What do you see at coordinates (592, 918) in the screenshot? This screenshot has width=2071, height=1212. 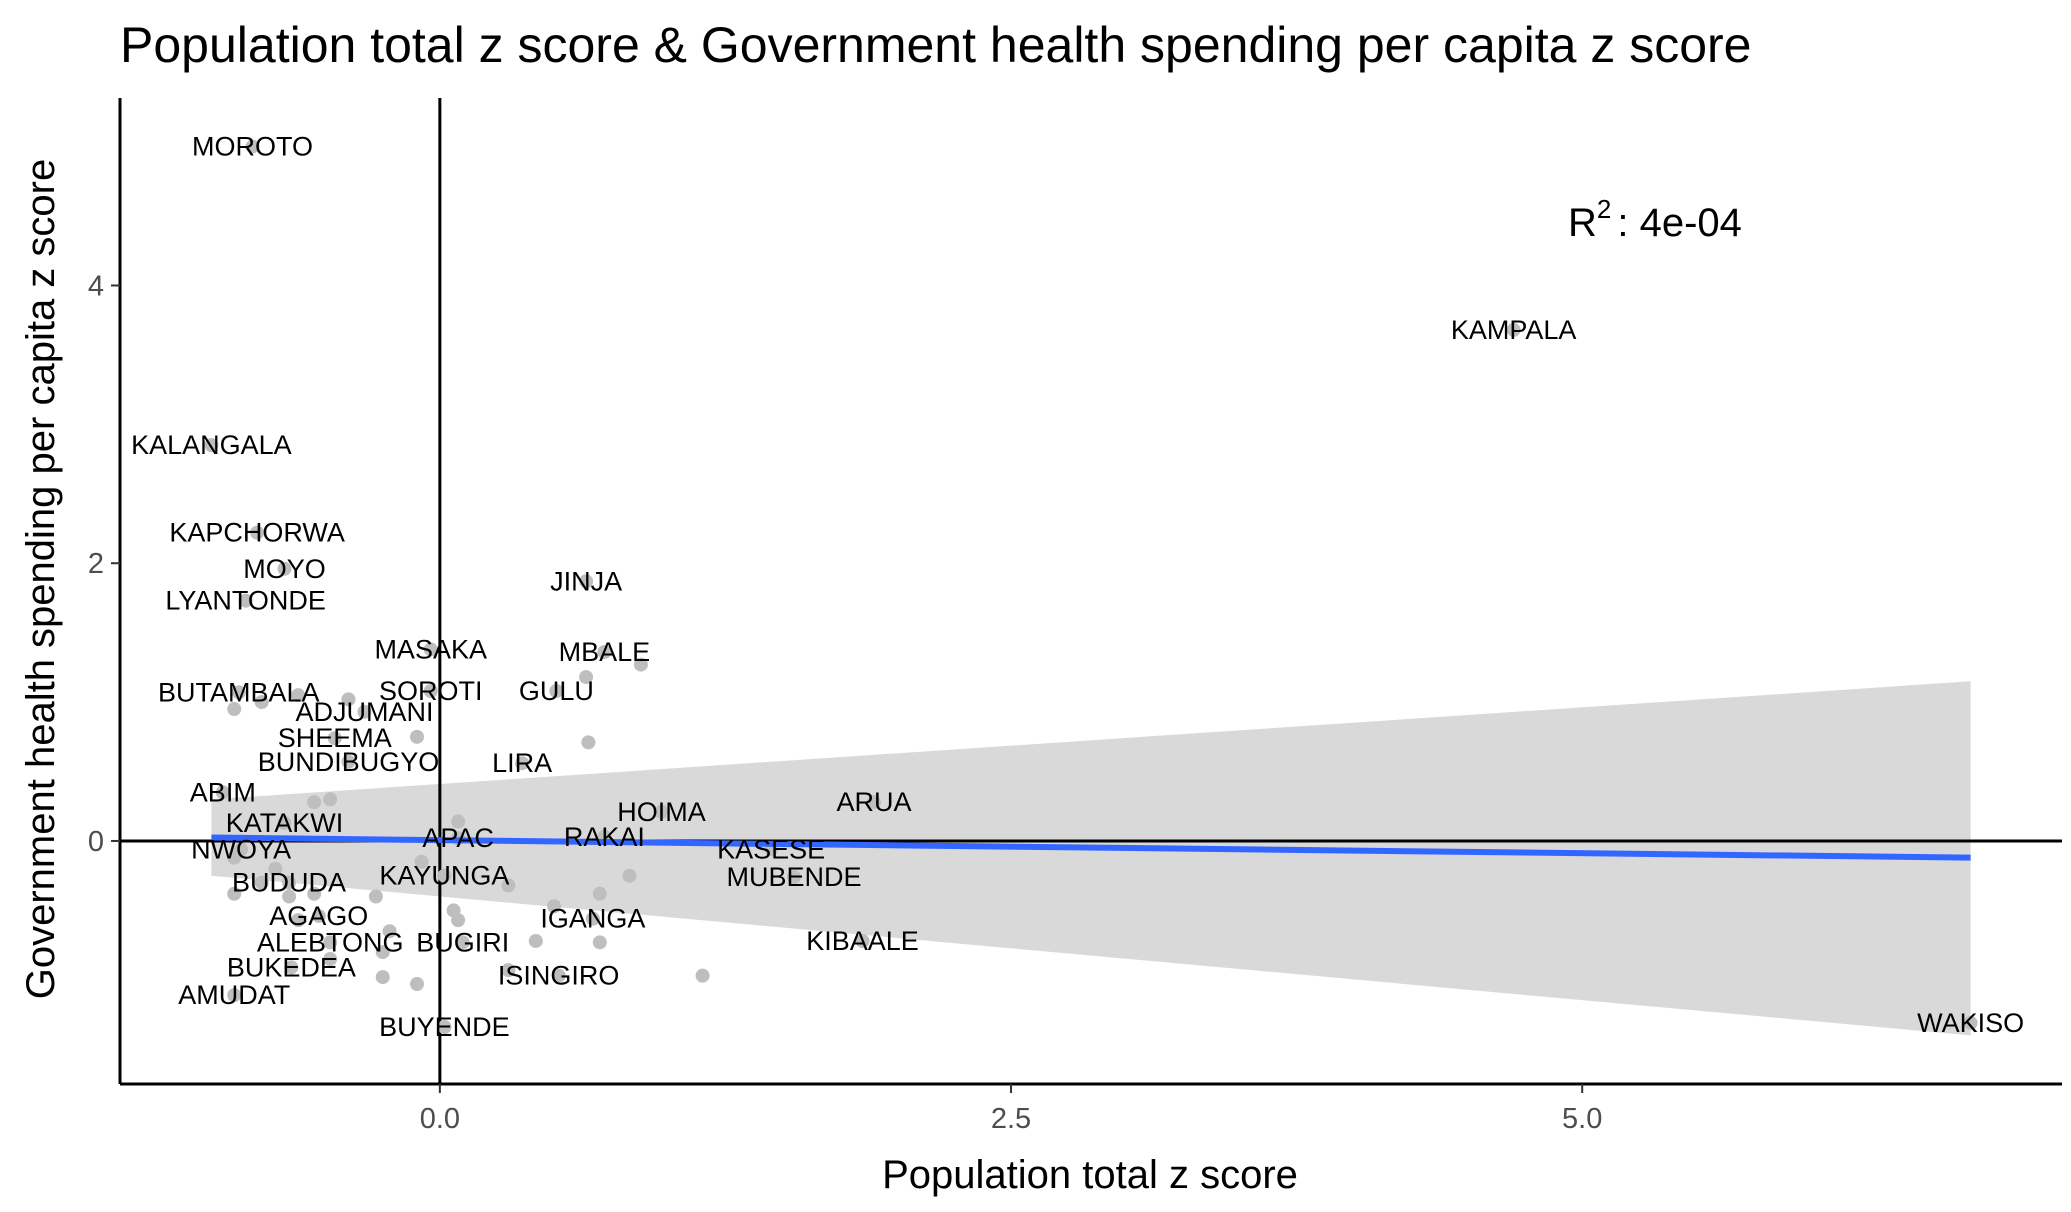 I see `data-point-iganga` at bounding box center [592, 918].